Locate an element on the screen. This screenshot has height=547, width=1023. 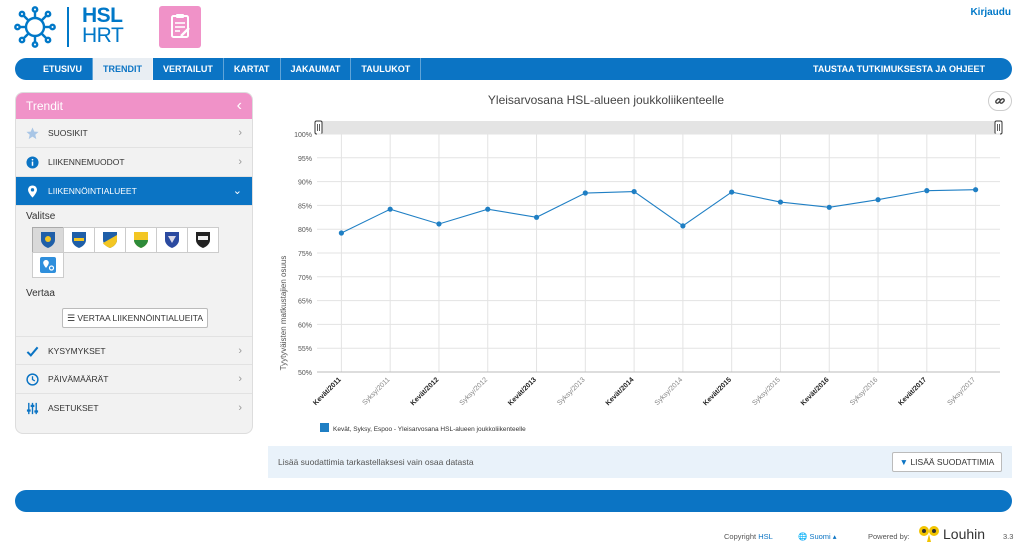
vantaa-crest-icon is located at coordinates (110, 240).